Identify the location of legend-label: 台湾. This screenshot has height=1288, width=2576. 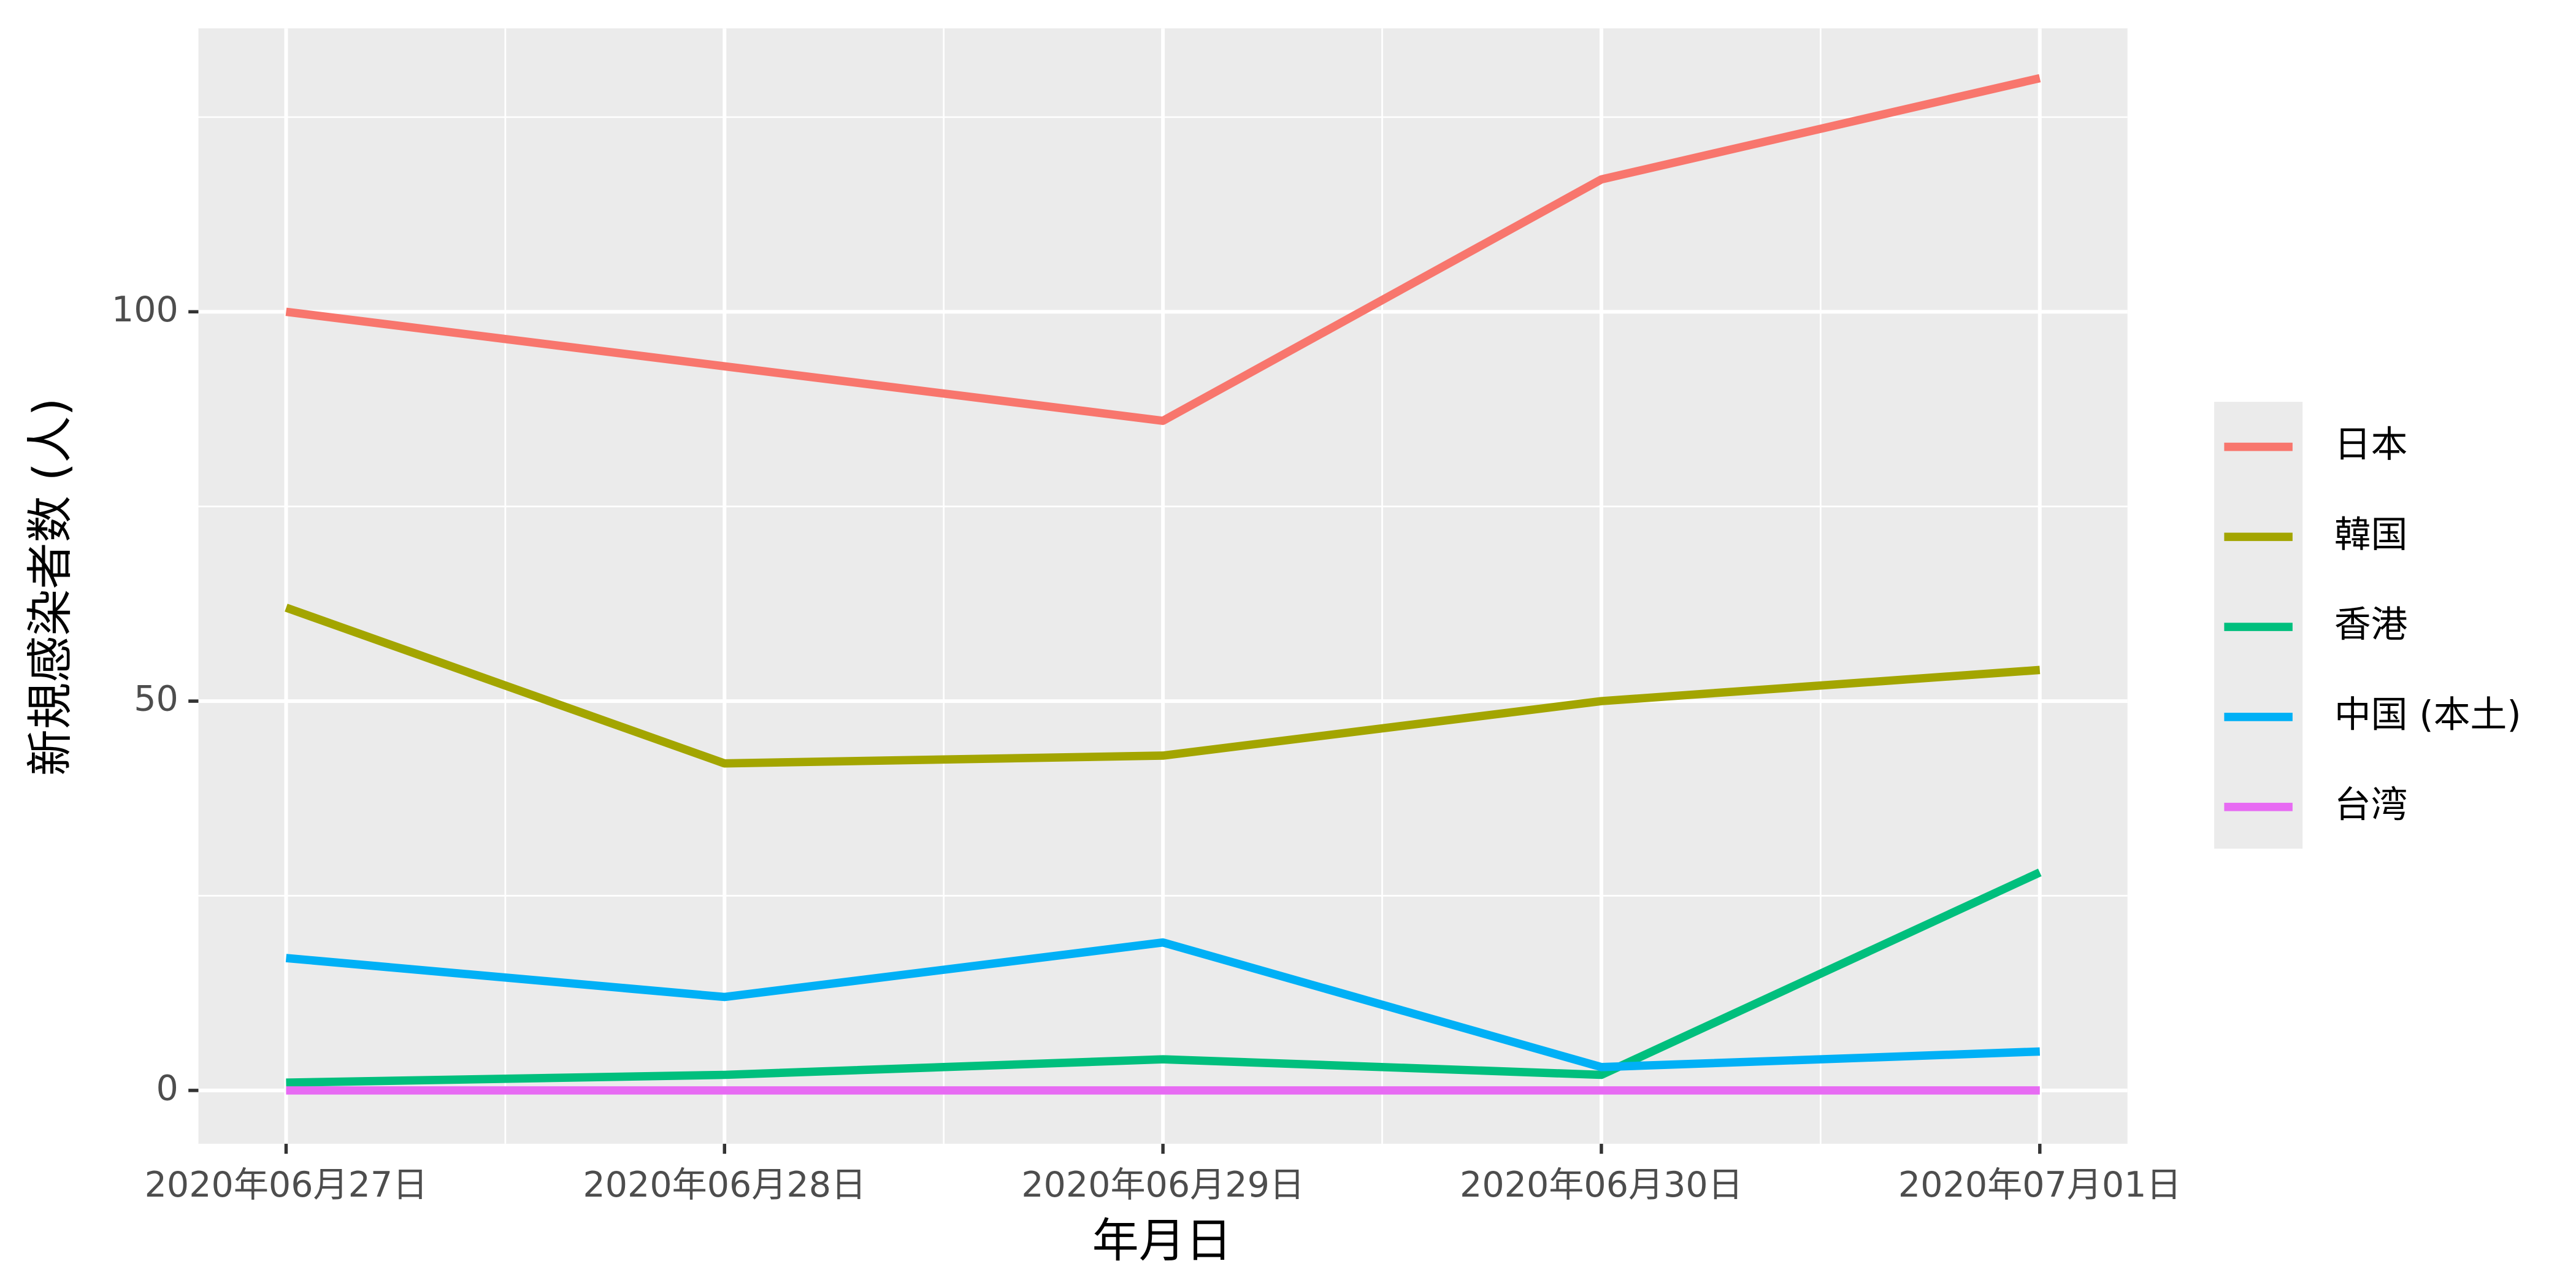
(2371, 804).